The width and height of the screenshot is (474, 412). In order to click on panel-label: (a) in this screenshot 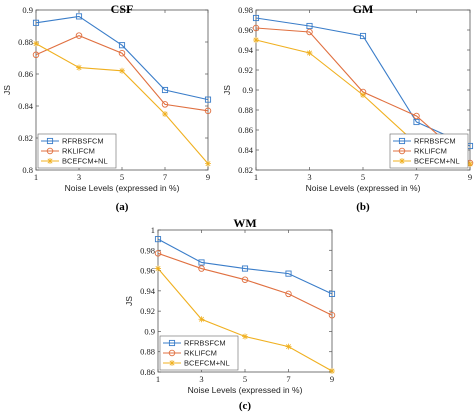, I will do `click(122, 207)`.